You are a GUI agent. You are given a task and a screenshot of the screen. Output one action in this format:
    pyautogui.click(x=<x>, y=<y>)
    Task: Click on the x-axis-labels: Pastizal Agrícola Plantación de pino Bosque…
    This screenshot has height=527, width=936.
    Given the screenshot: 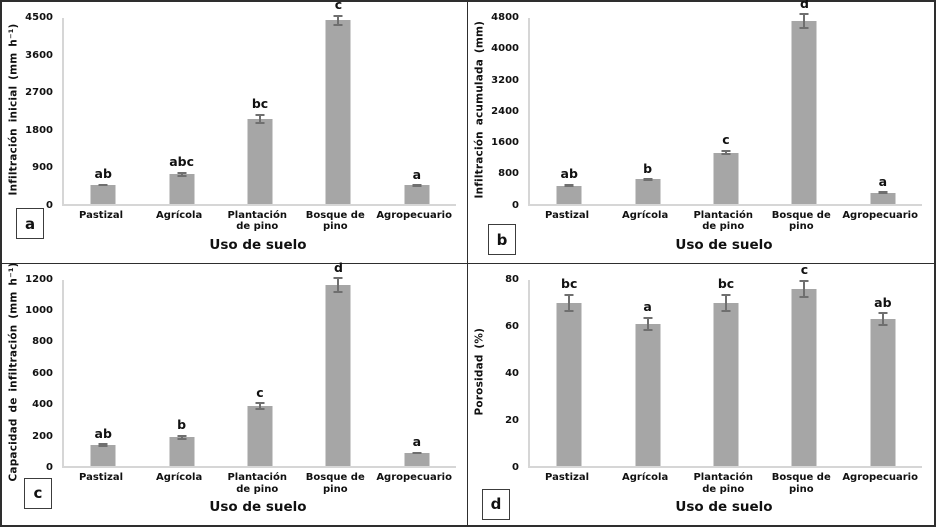 What is the action you would take?
    pyautogui.click(x=258, y=484)
    